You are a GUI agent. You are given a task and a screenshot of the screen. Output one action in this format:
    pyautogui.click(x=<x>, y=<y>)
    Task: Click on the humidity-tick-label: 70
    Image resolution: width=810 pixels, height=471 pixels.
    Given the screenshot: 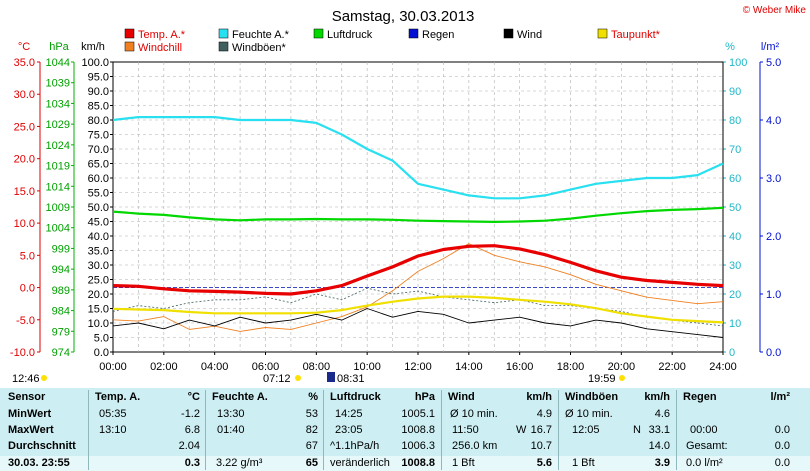 What is the action you would take?
    pyautogui.click(x=735, y=150)
    